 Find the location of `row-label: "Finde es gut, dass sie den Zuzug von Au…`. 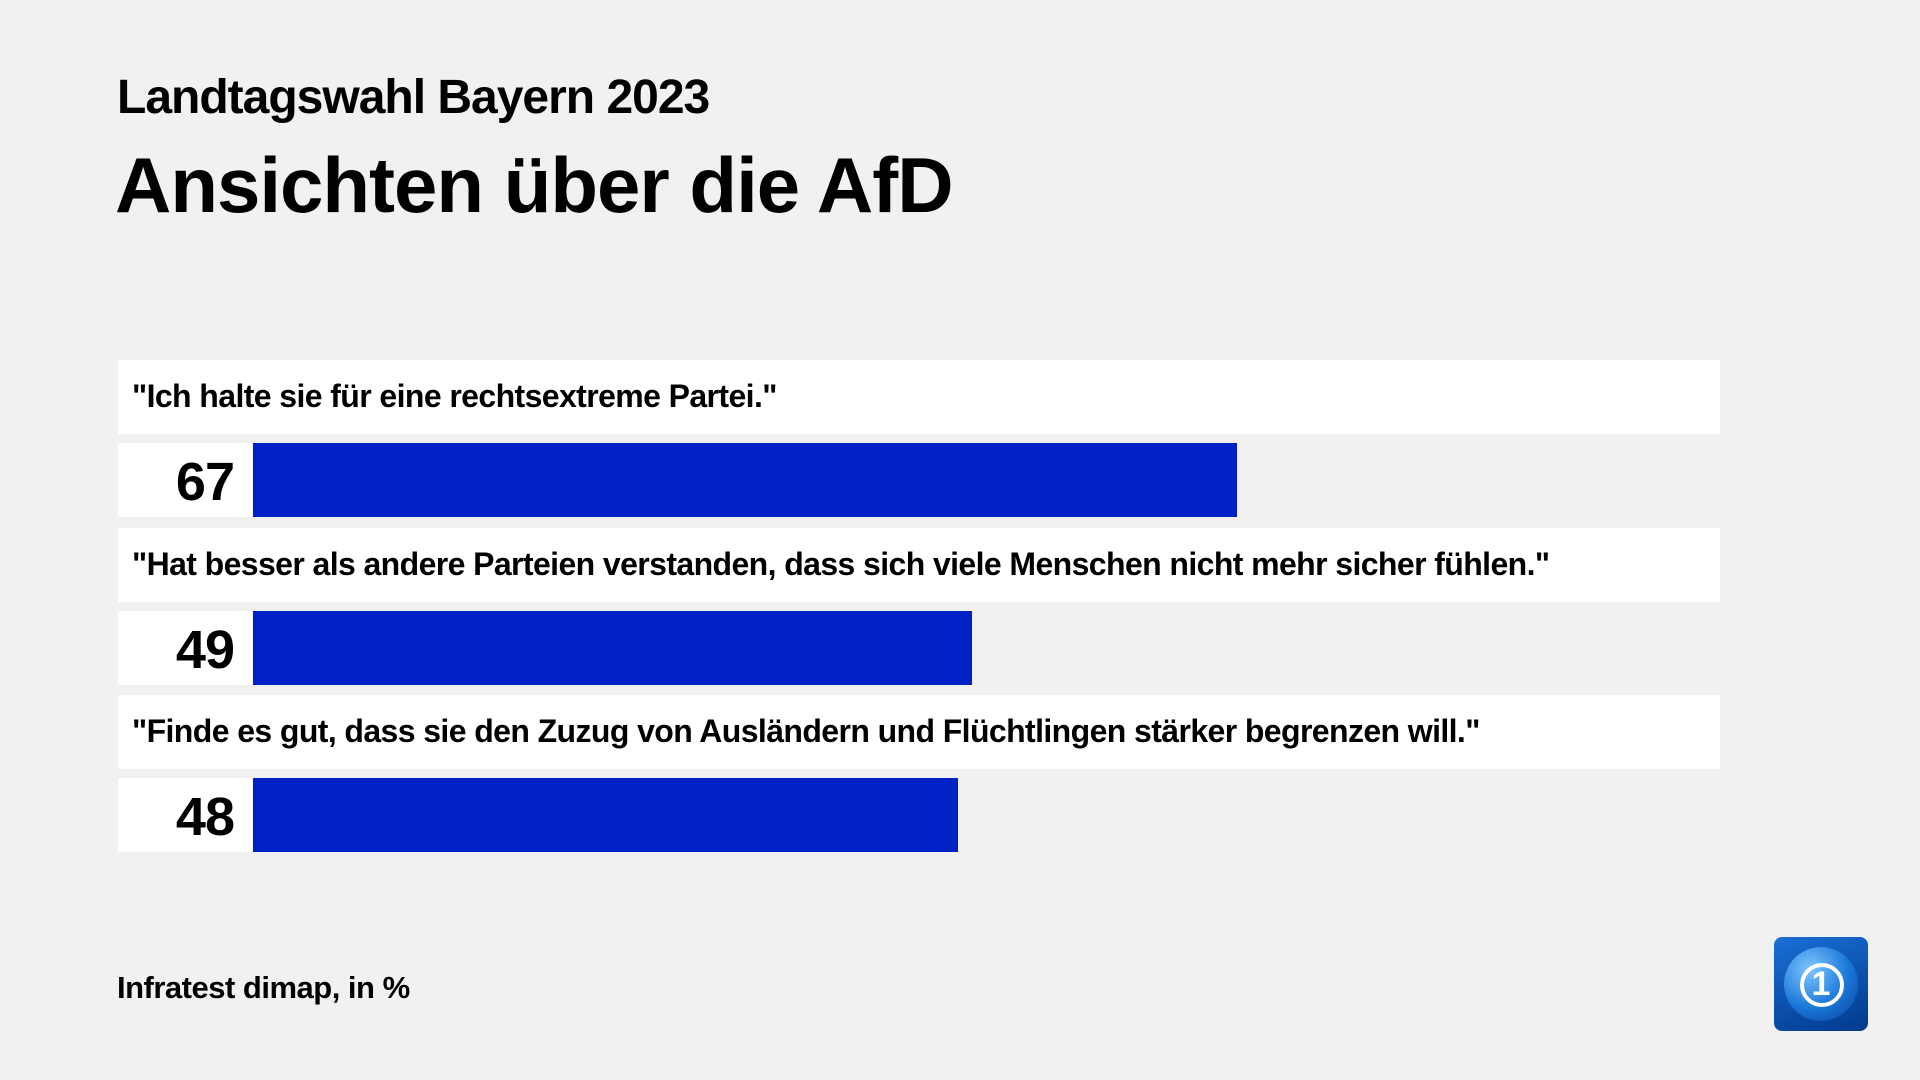

row-label: "Finde es gut, dass sie den Zuzug von Au… is located at coordinates (806, 731).